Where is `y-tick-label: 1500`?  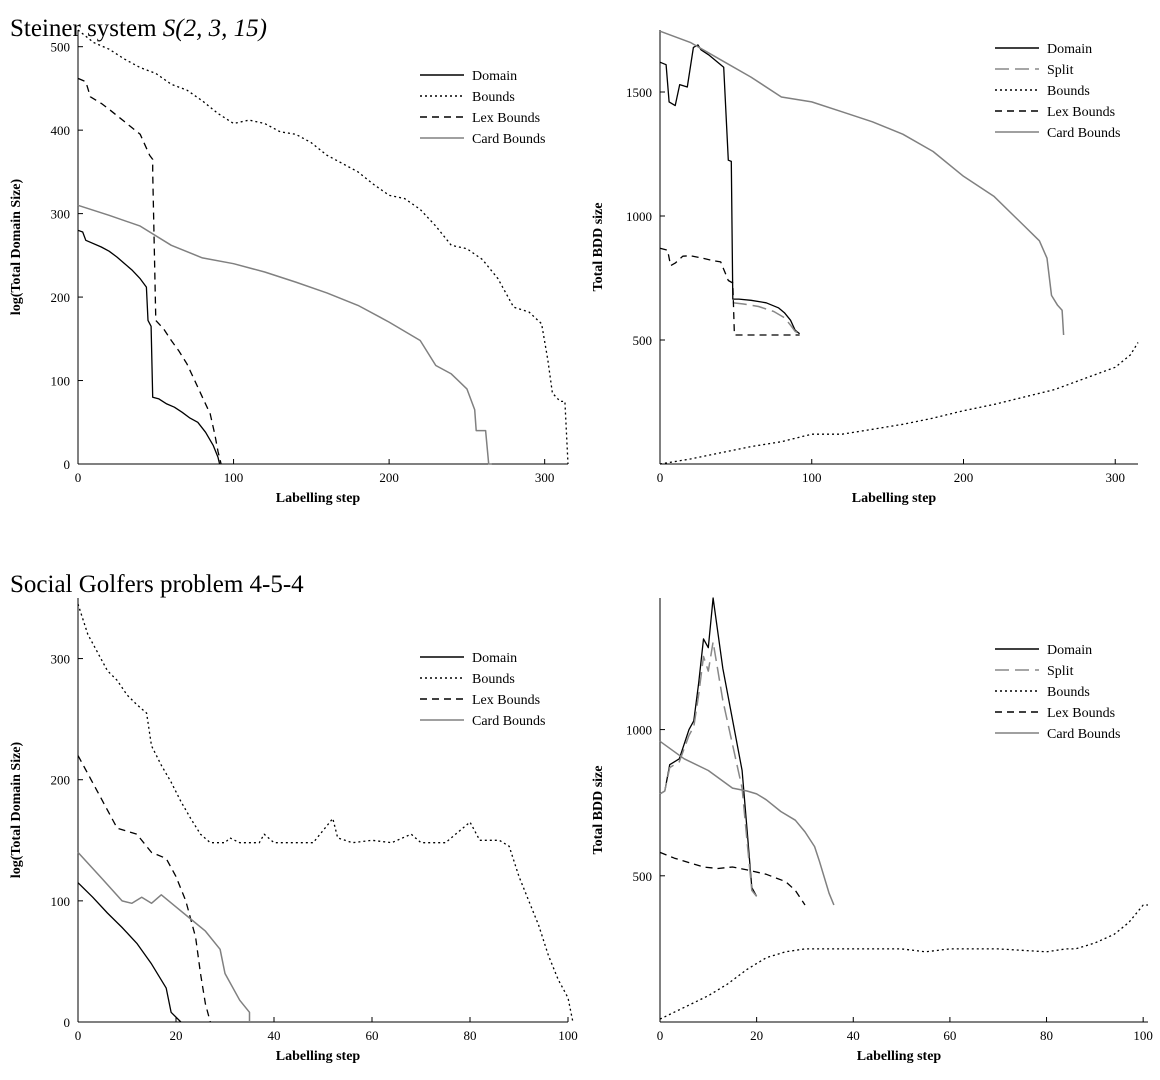 y-tick-label: 1500 is located at coordinates (639, 92).